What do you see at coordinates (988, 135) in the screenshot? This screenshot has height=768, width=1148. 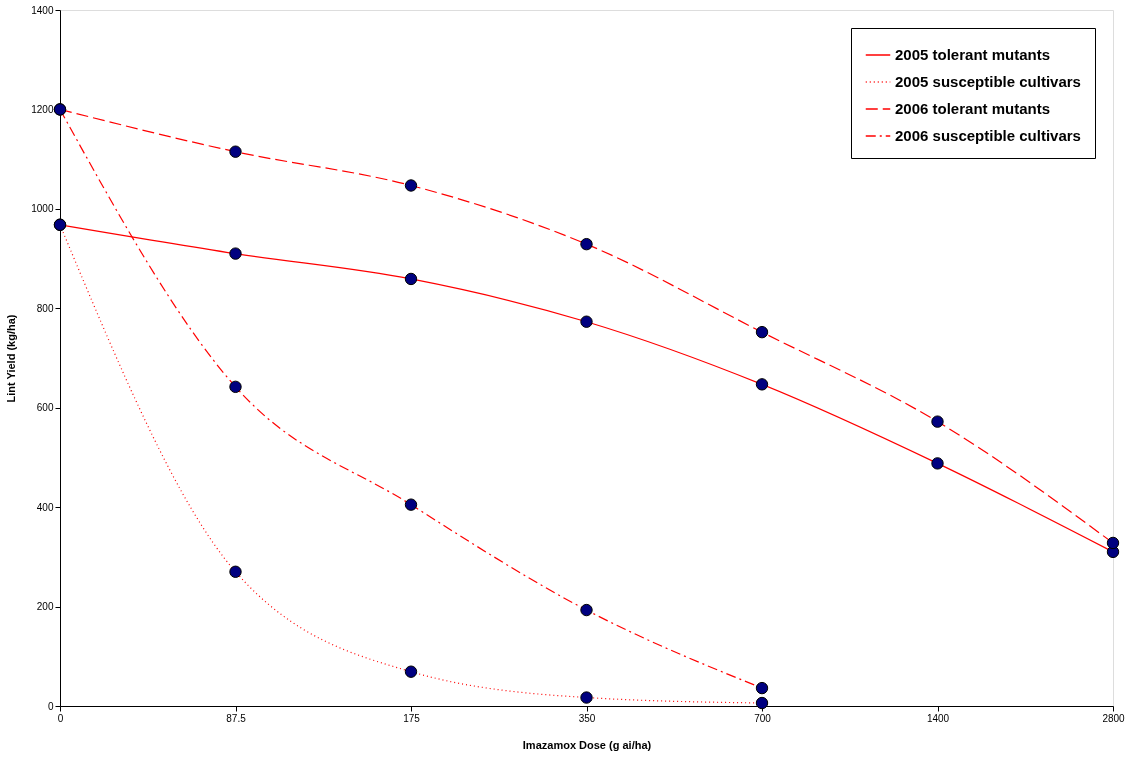 I see `legend-label: 2006 susceptible cultivars` at bounding box center [988, 135].